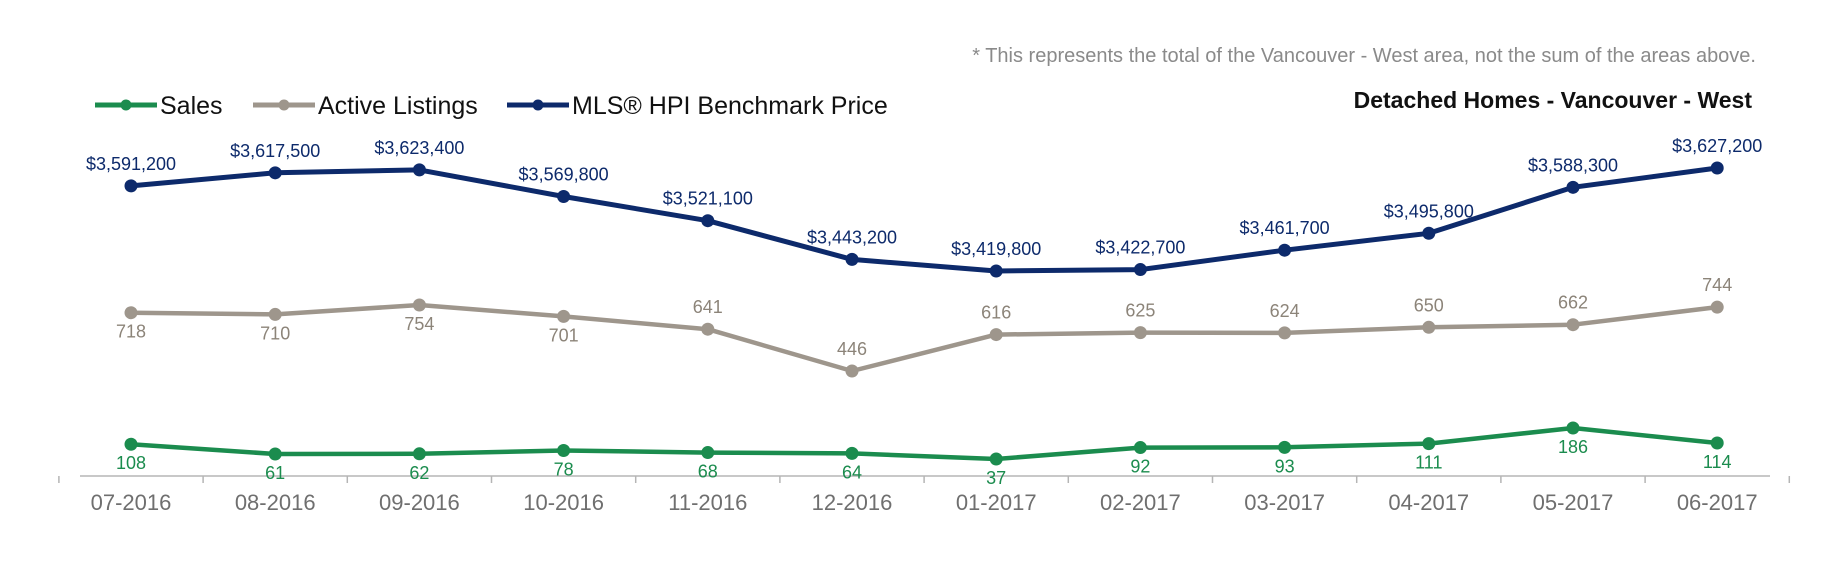  I want to click on data-label-sales: 37, so click(996, 478).